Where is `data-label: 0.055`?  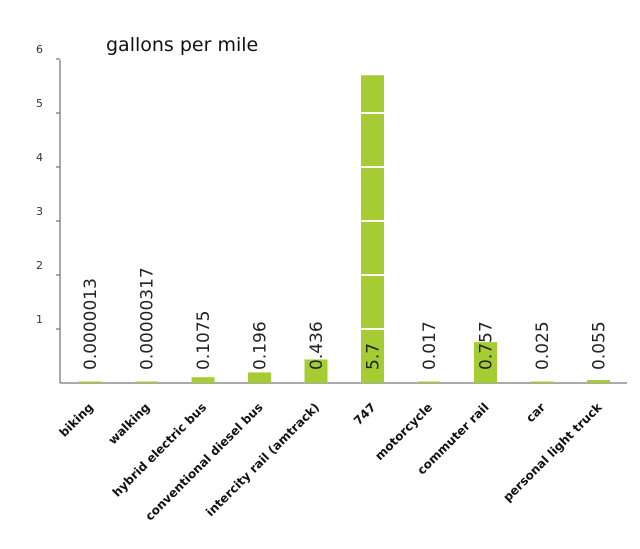
data-label: 0.055 is located at coordinates (600, 345).